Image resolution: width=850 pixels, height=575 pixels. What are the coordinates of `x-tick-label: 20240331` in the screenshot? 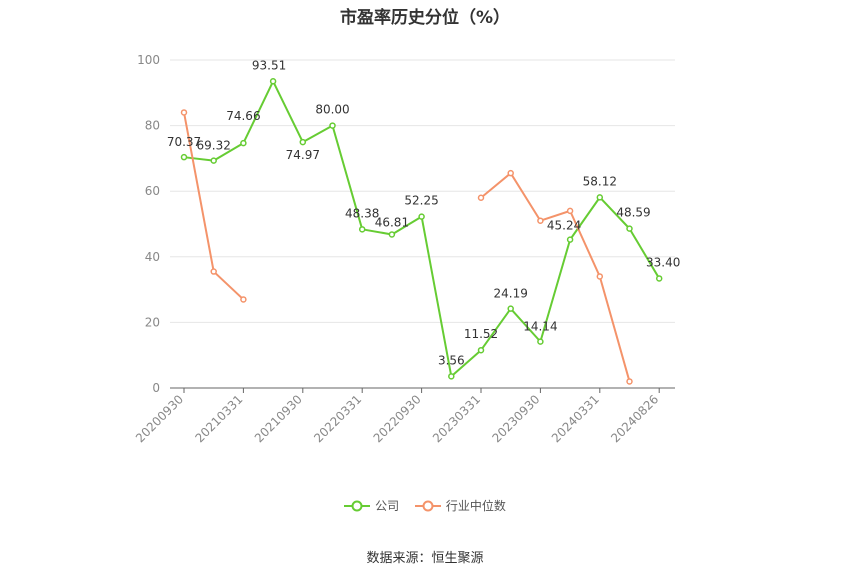 It's located at (575, 418).